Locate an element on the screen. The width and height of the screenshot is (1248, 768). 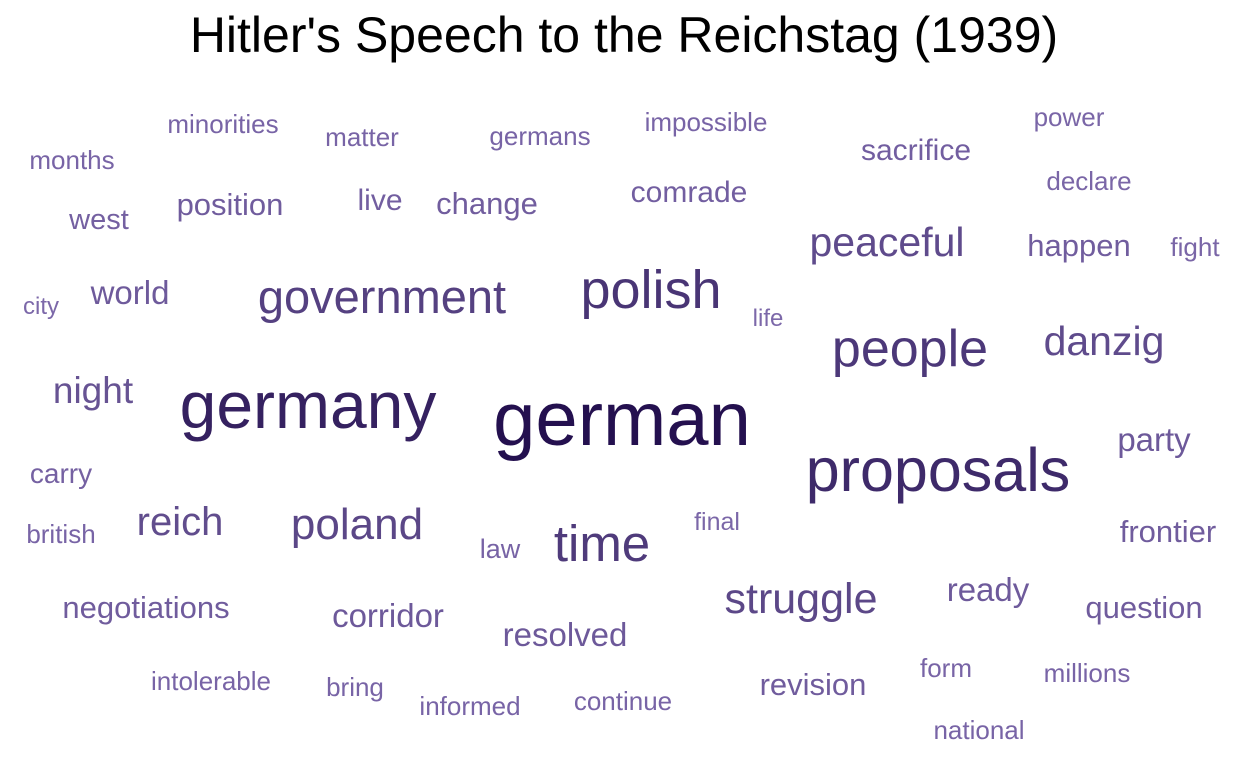
word-frontier: frontier is located at coordinates (1168, 531).